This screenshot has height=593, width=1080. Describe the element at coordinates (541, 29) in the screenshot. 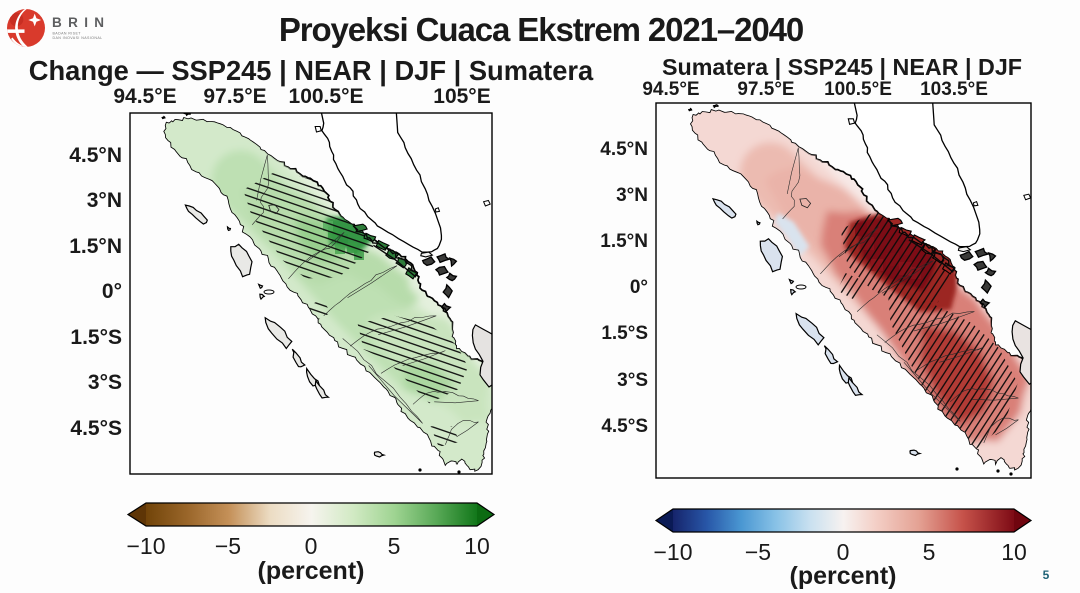

I see `svg-text:Proyeksi Cuaca Ekstrem 2021–20: Proyeksi Cuaca Ekstrem 2021–2040` at that location.